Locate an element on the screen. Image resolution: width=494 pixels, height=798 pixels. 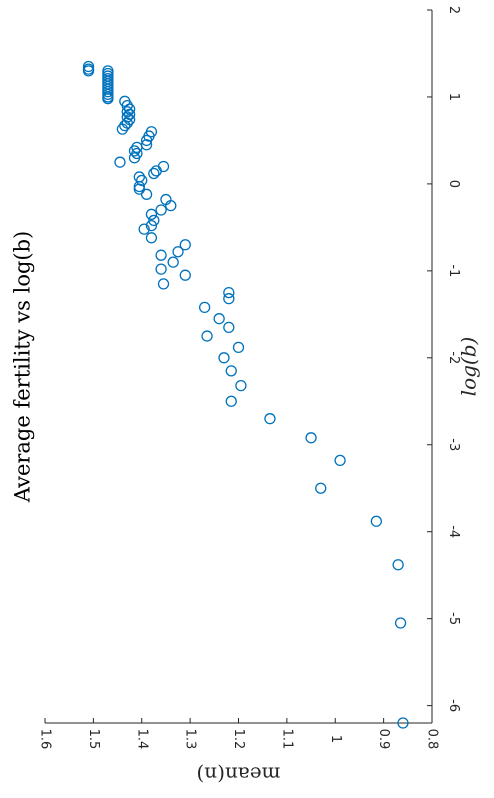
x-tick-label: 0 is located at coordinates (453, 184).